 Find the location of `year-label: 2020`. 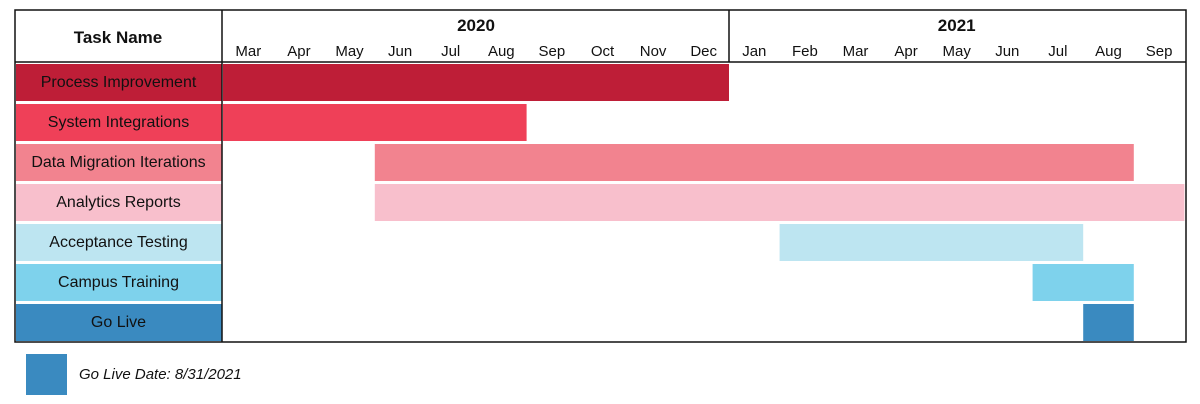

year-label: 2020 is located at coordinates (476, 25).